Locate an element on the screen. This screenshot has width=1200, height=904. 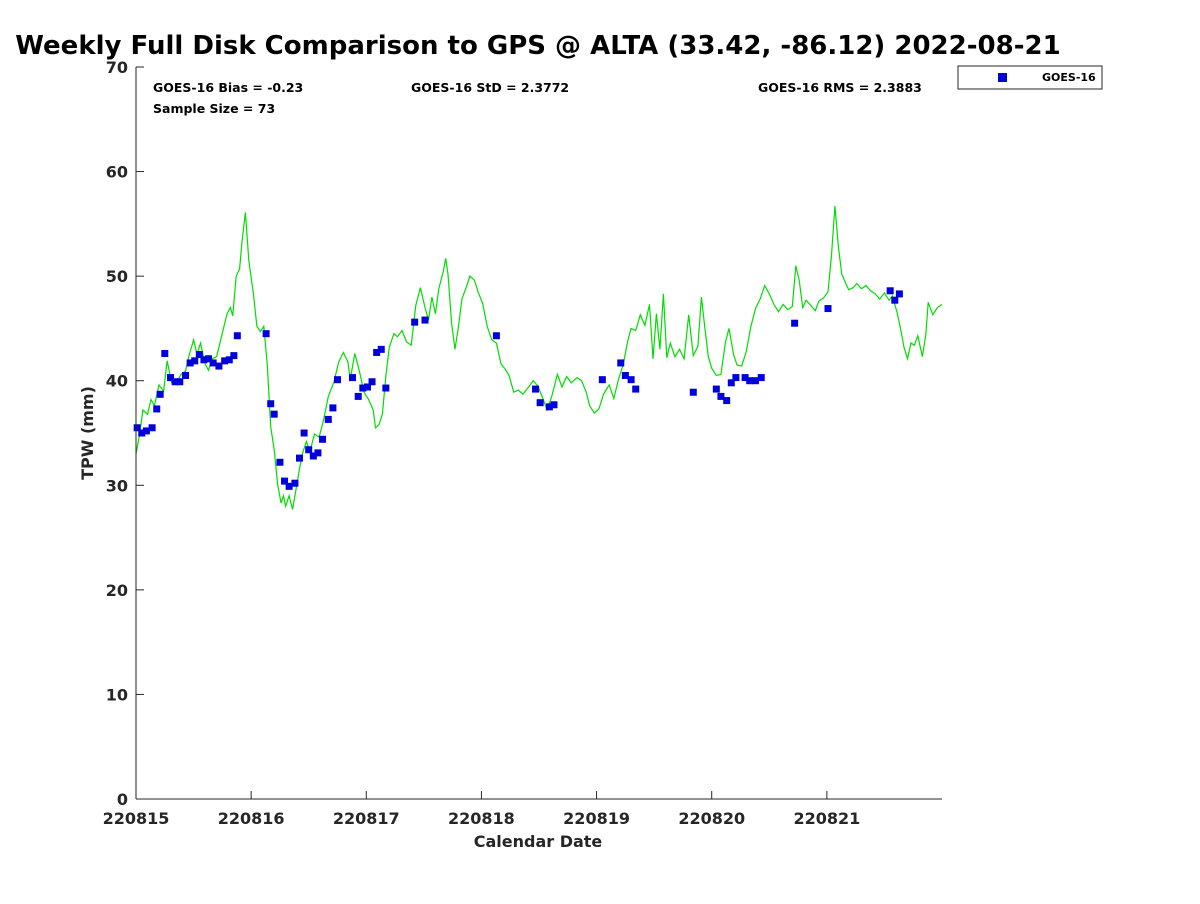
y-tick-label: 70 is located at coordinates (117, 67).